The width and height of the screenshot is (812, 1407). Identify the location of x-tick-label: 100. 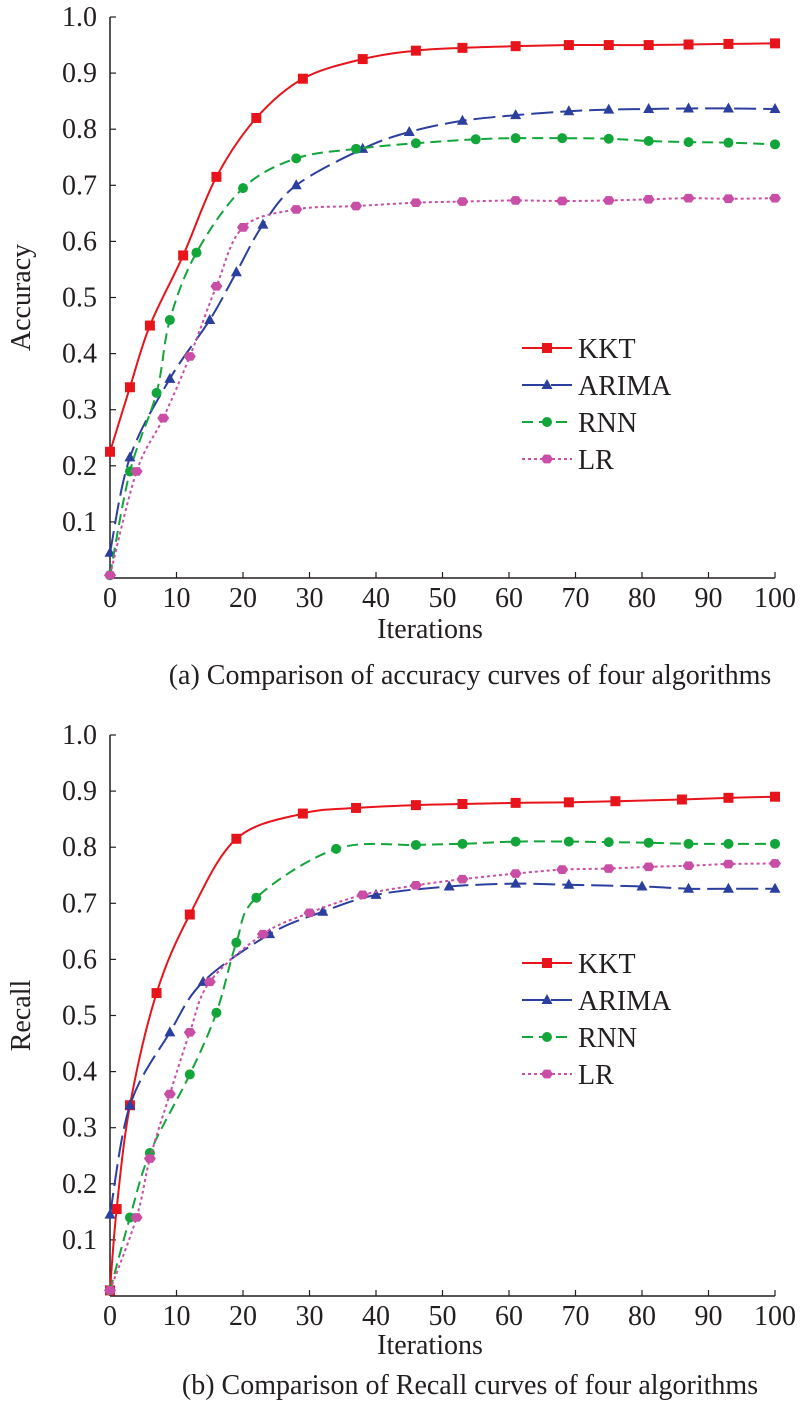
(775, 598).